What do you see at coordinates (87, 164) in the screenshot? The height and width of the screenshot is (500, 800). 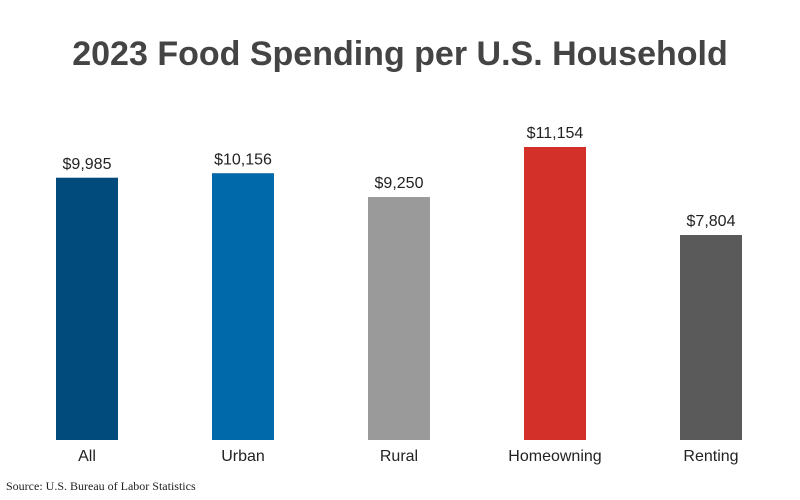 I see `value-label: $9,985` at bounding box center [87, 164].